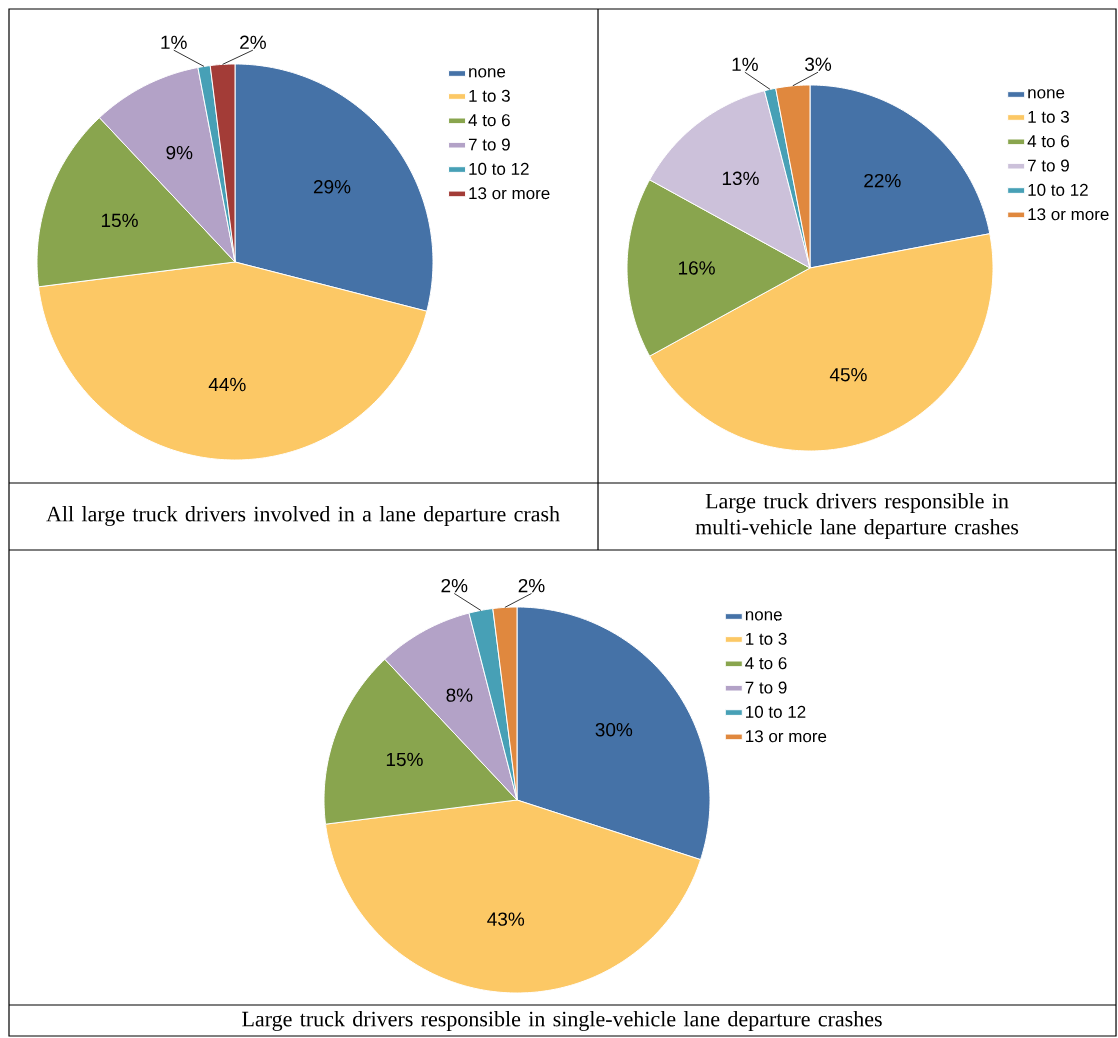 This screenshot has width=1118, height=1038. Describe the element at coordinates (818, 64) in the screenshot. I see `data-label: 3%` at that location.